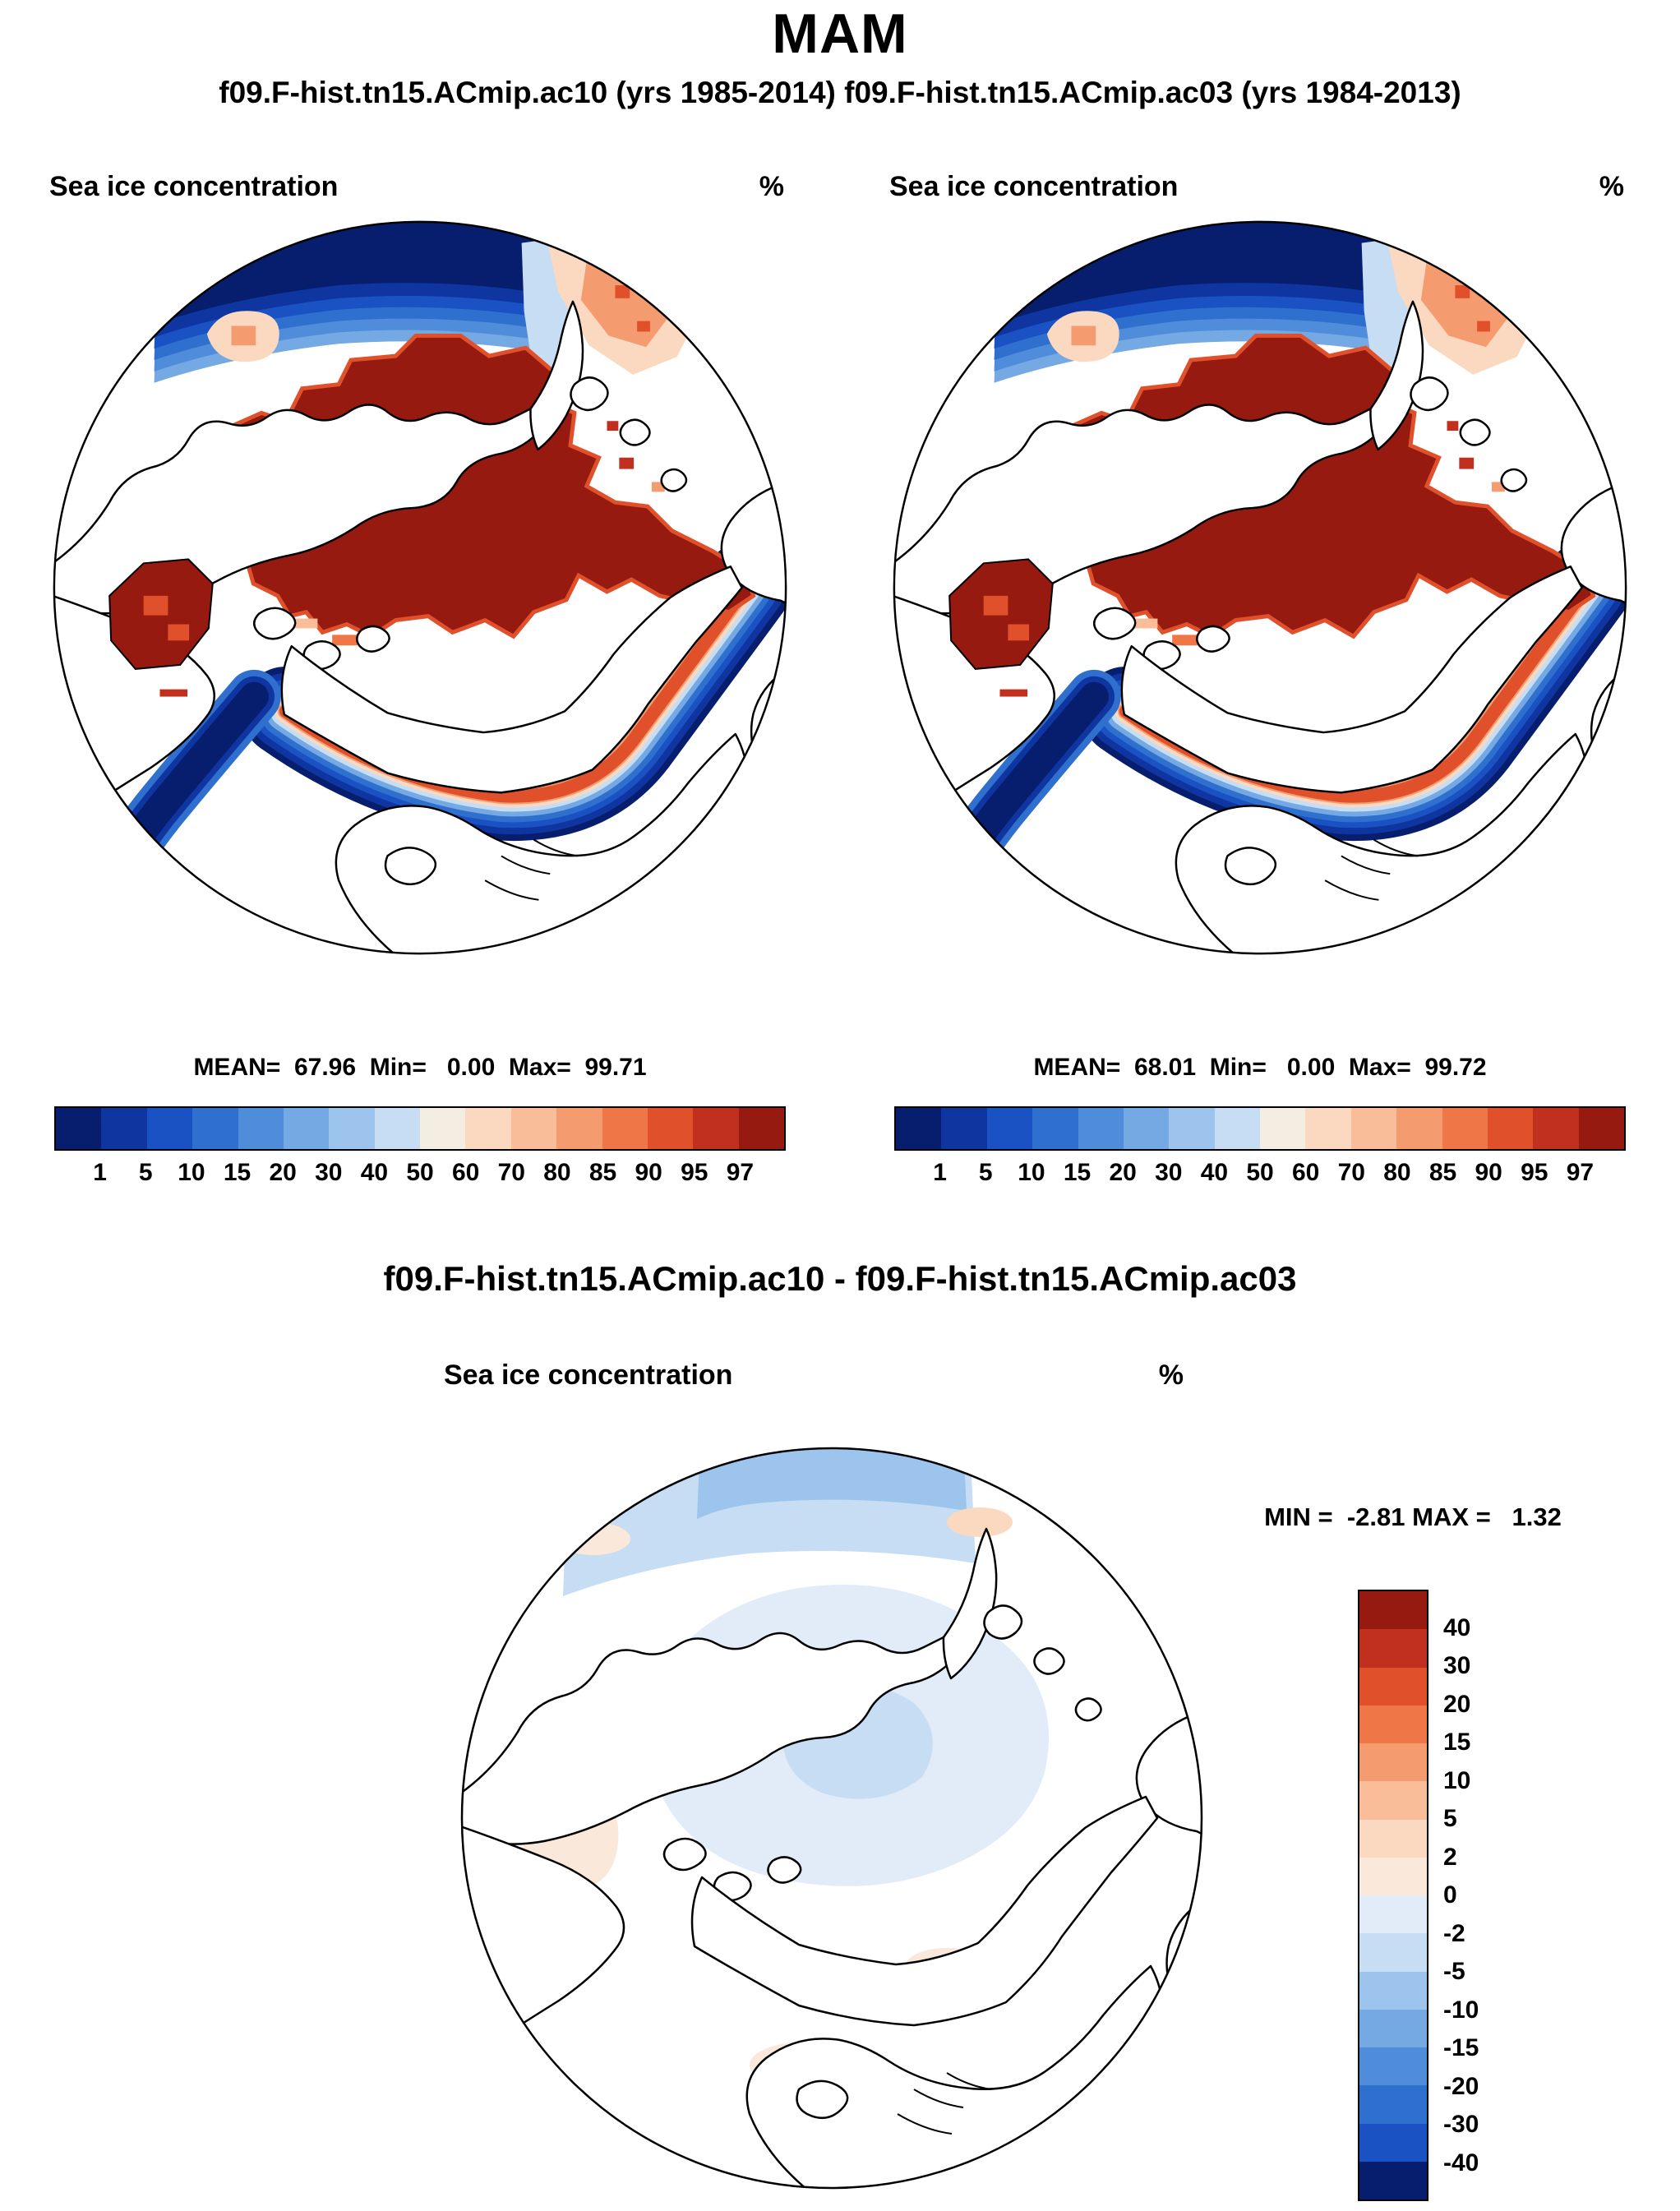 Image resolution: width=1680 pixels, height=2211 pixels. What do you see at coordinates (814, 1375) in the screenshot?
I see `field-row-diff: Sea ice concentration %` at bounding box center [814, 1375].